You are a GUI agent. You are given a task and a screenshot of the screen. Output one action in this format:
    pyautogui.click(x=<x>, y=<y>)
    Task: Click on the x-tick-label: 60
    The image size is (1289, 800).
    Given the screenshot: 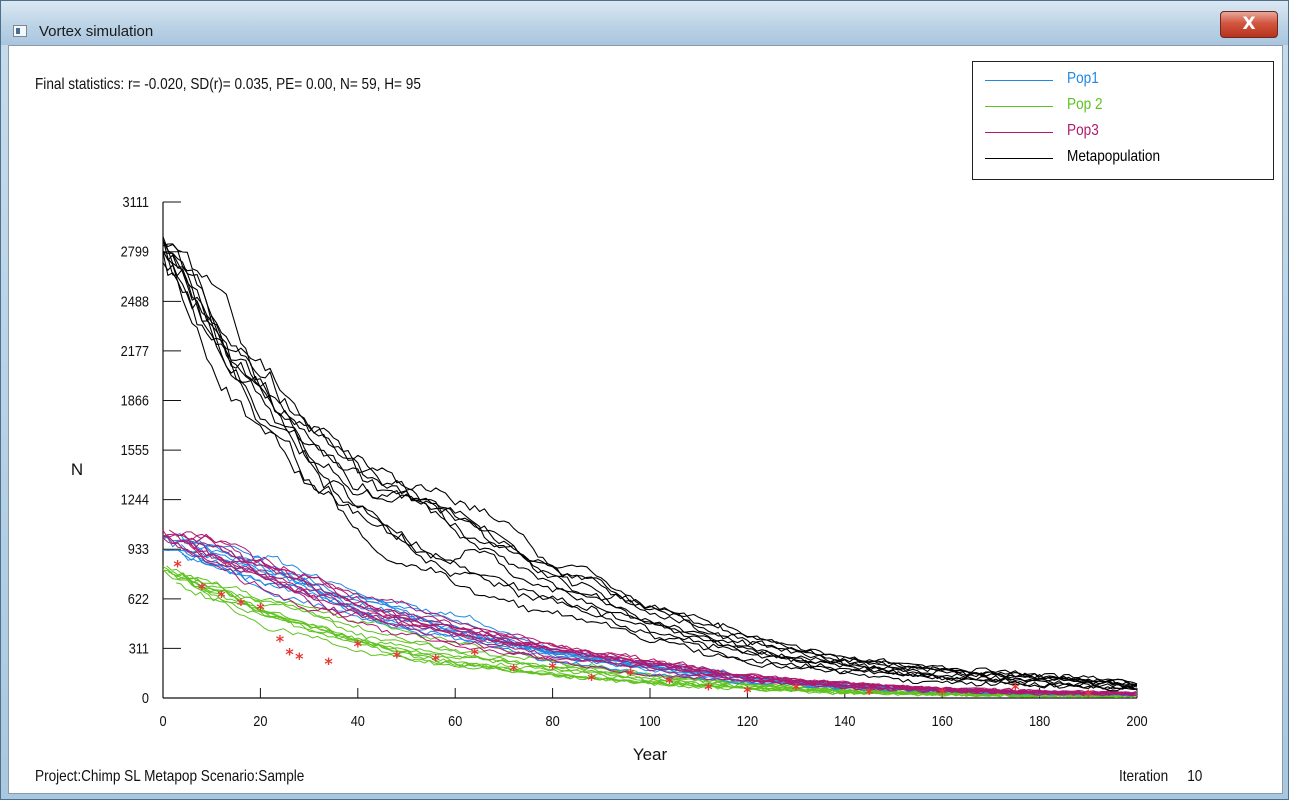 What is the action you would take?
    pyautogui.click(x=455, y=720)
    